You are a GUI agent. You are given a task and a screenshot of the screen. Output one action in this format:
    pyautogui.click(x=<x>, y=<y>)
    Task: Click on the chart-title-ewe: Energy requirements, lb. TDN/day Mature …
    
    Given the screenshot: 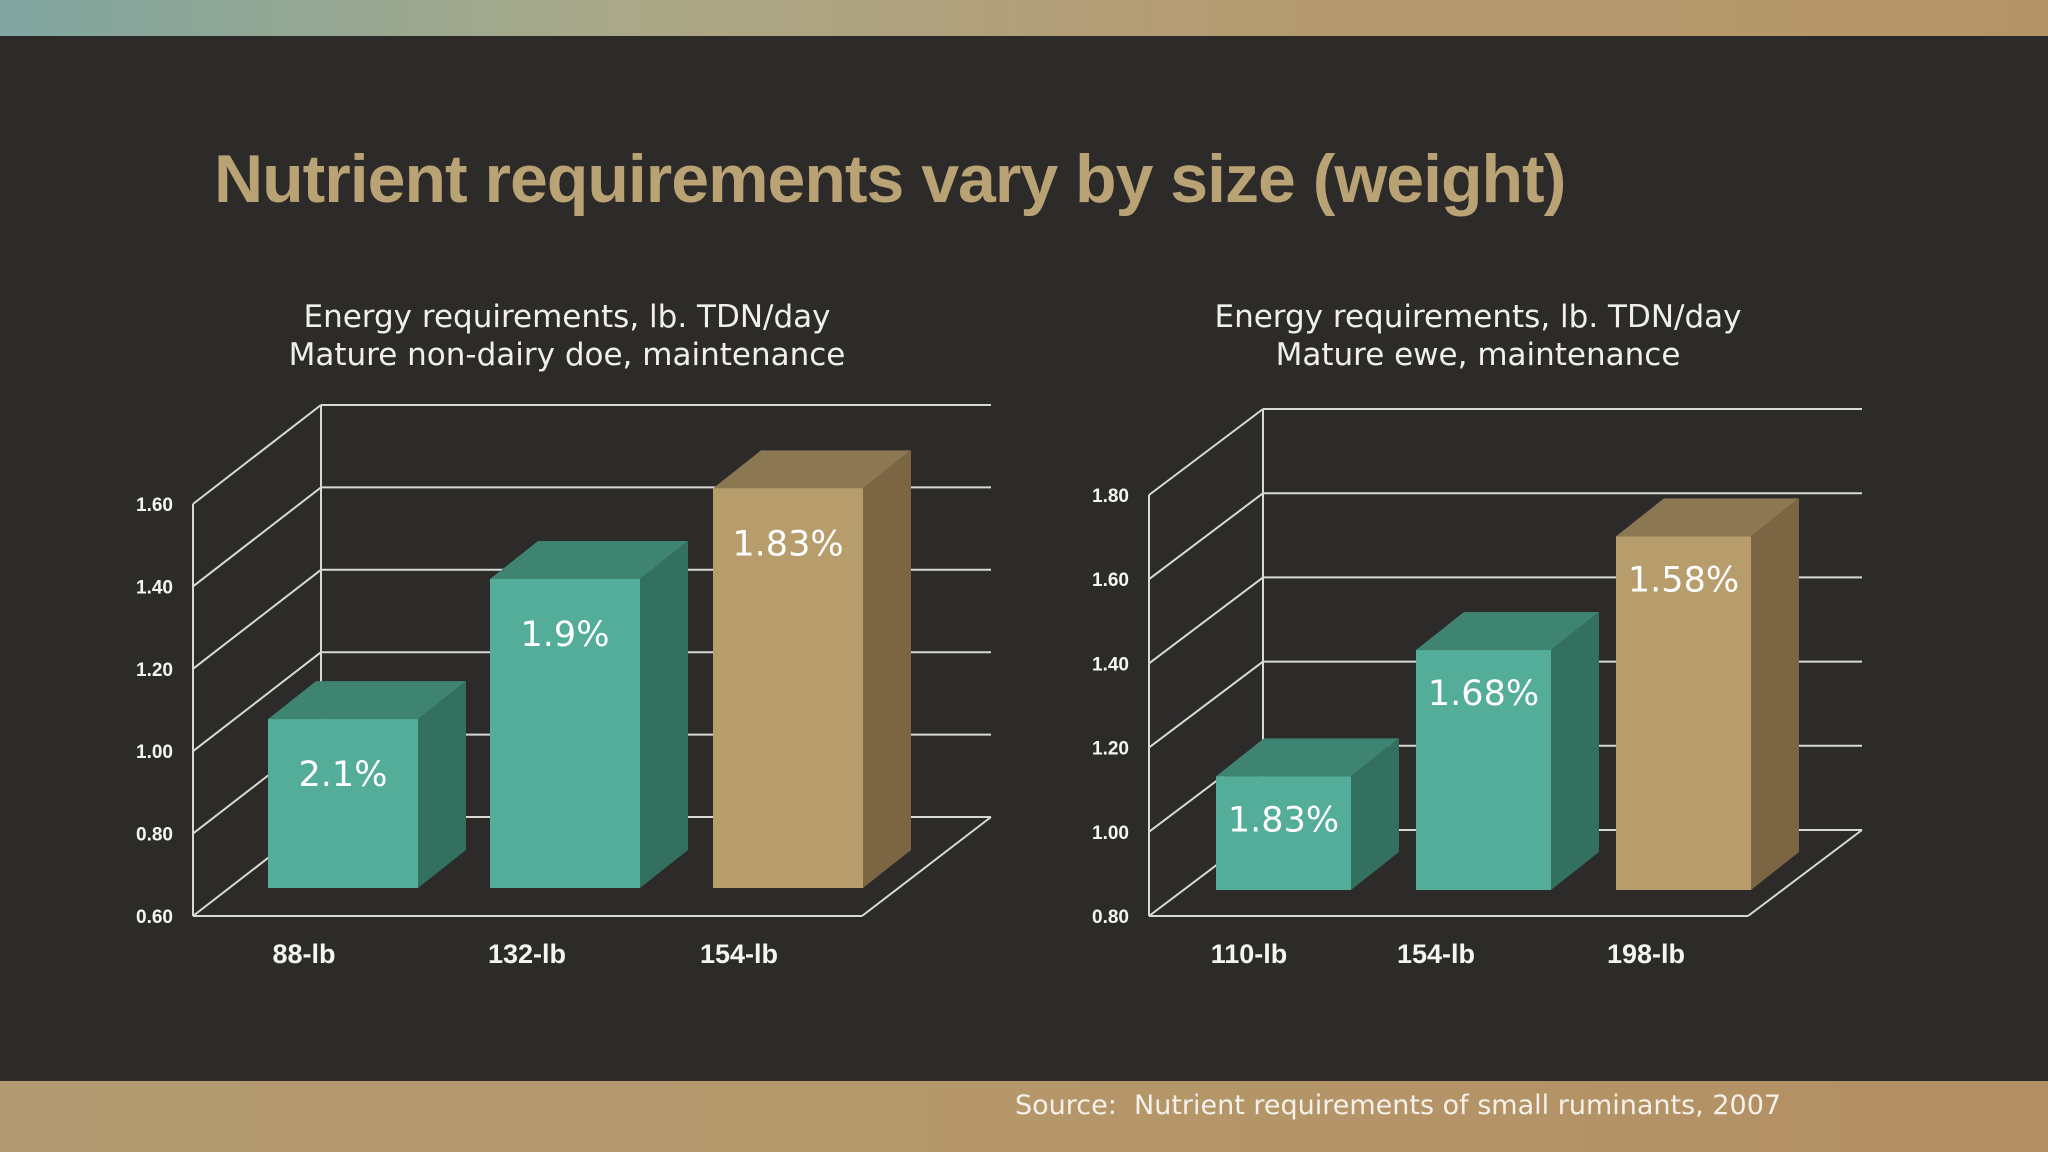 What is the action you would take?
    pyautogui.click(x=1478, y=336)
    